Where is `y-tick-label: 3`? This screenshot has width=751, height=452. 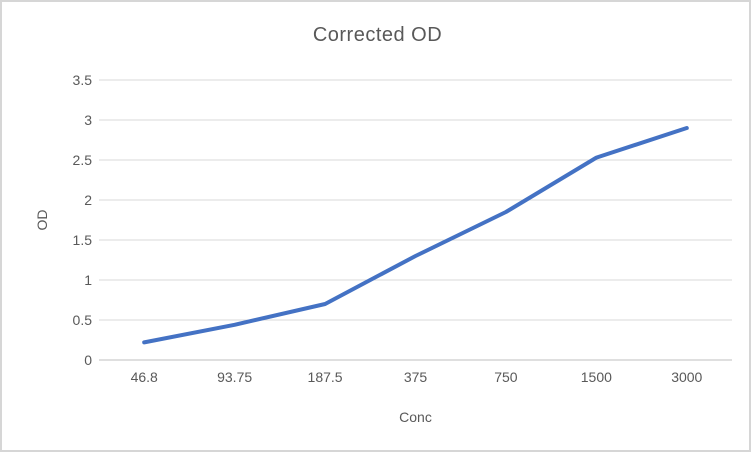 y-tick-label: 3 is located at coordinates (88, 120).